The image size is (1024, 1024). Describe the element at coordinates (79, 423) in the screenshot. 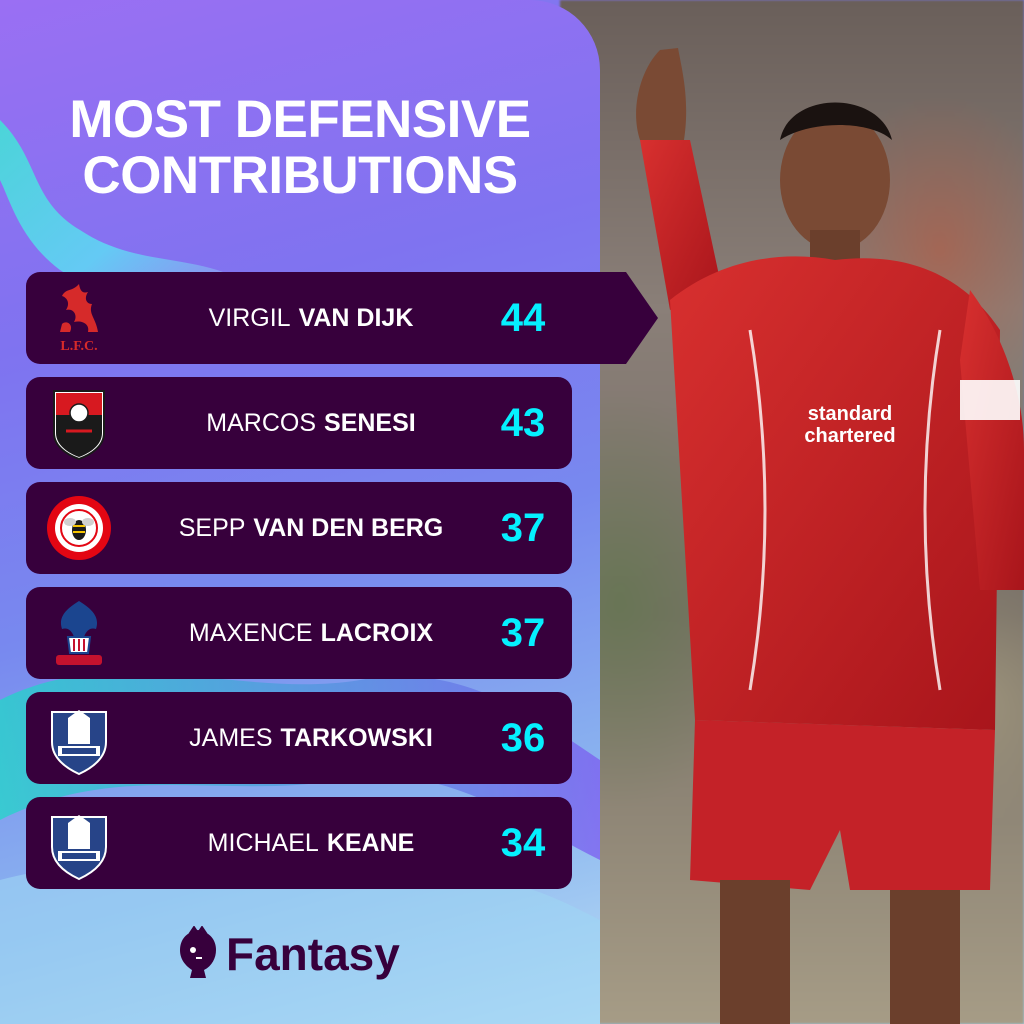

I see `bournemouth-crest-icon` at that location.